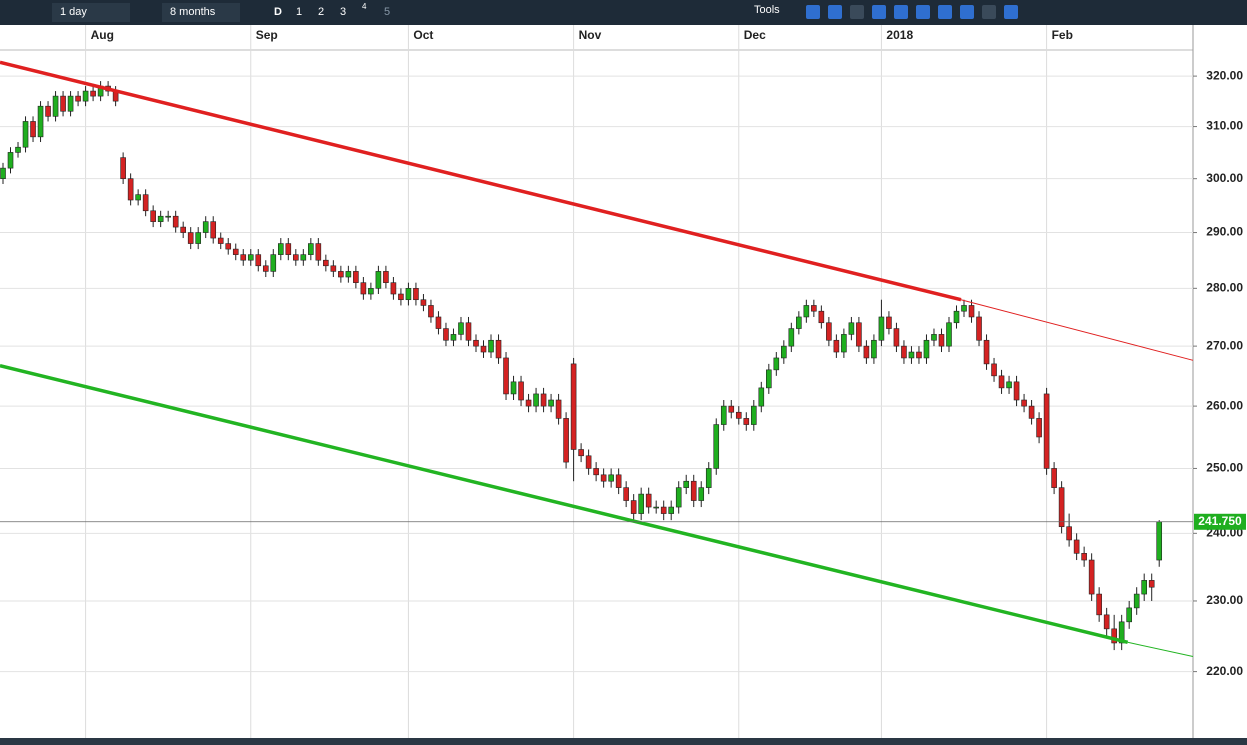 The image size is (1247, 745). I want to click on y-tick-label: 290.00, so click(1224, 232).